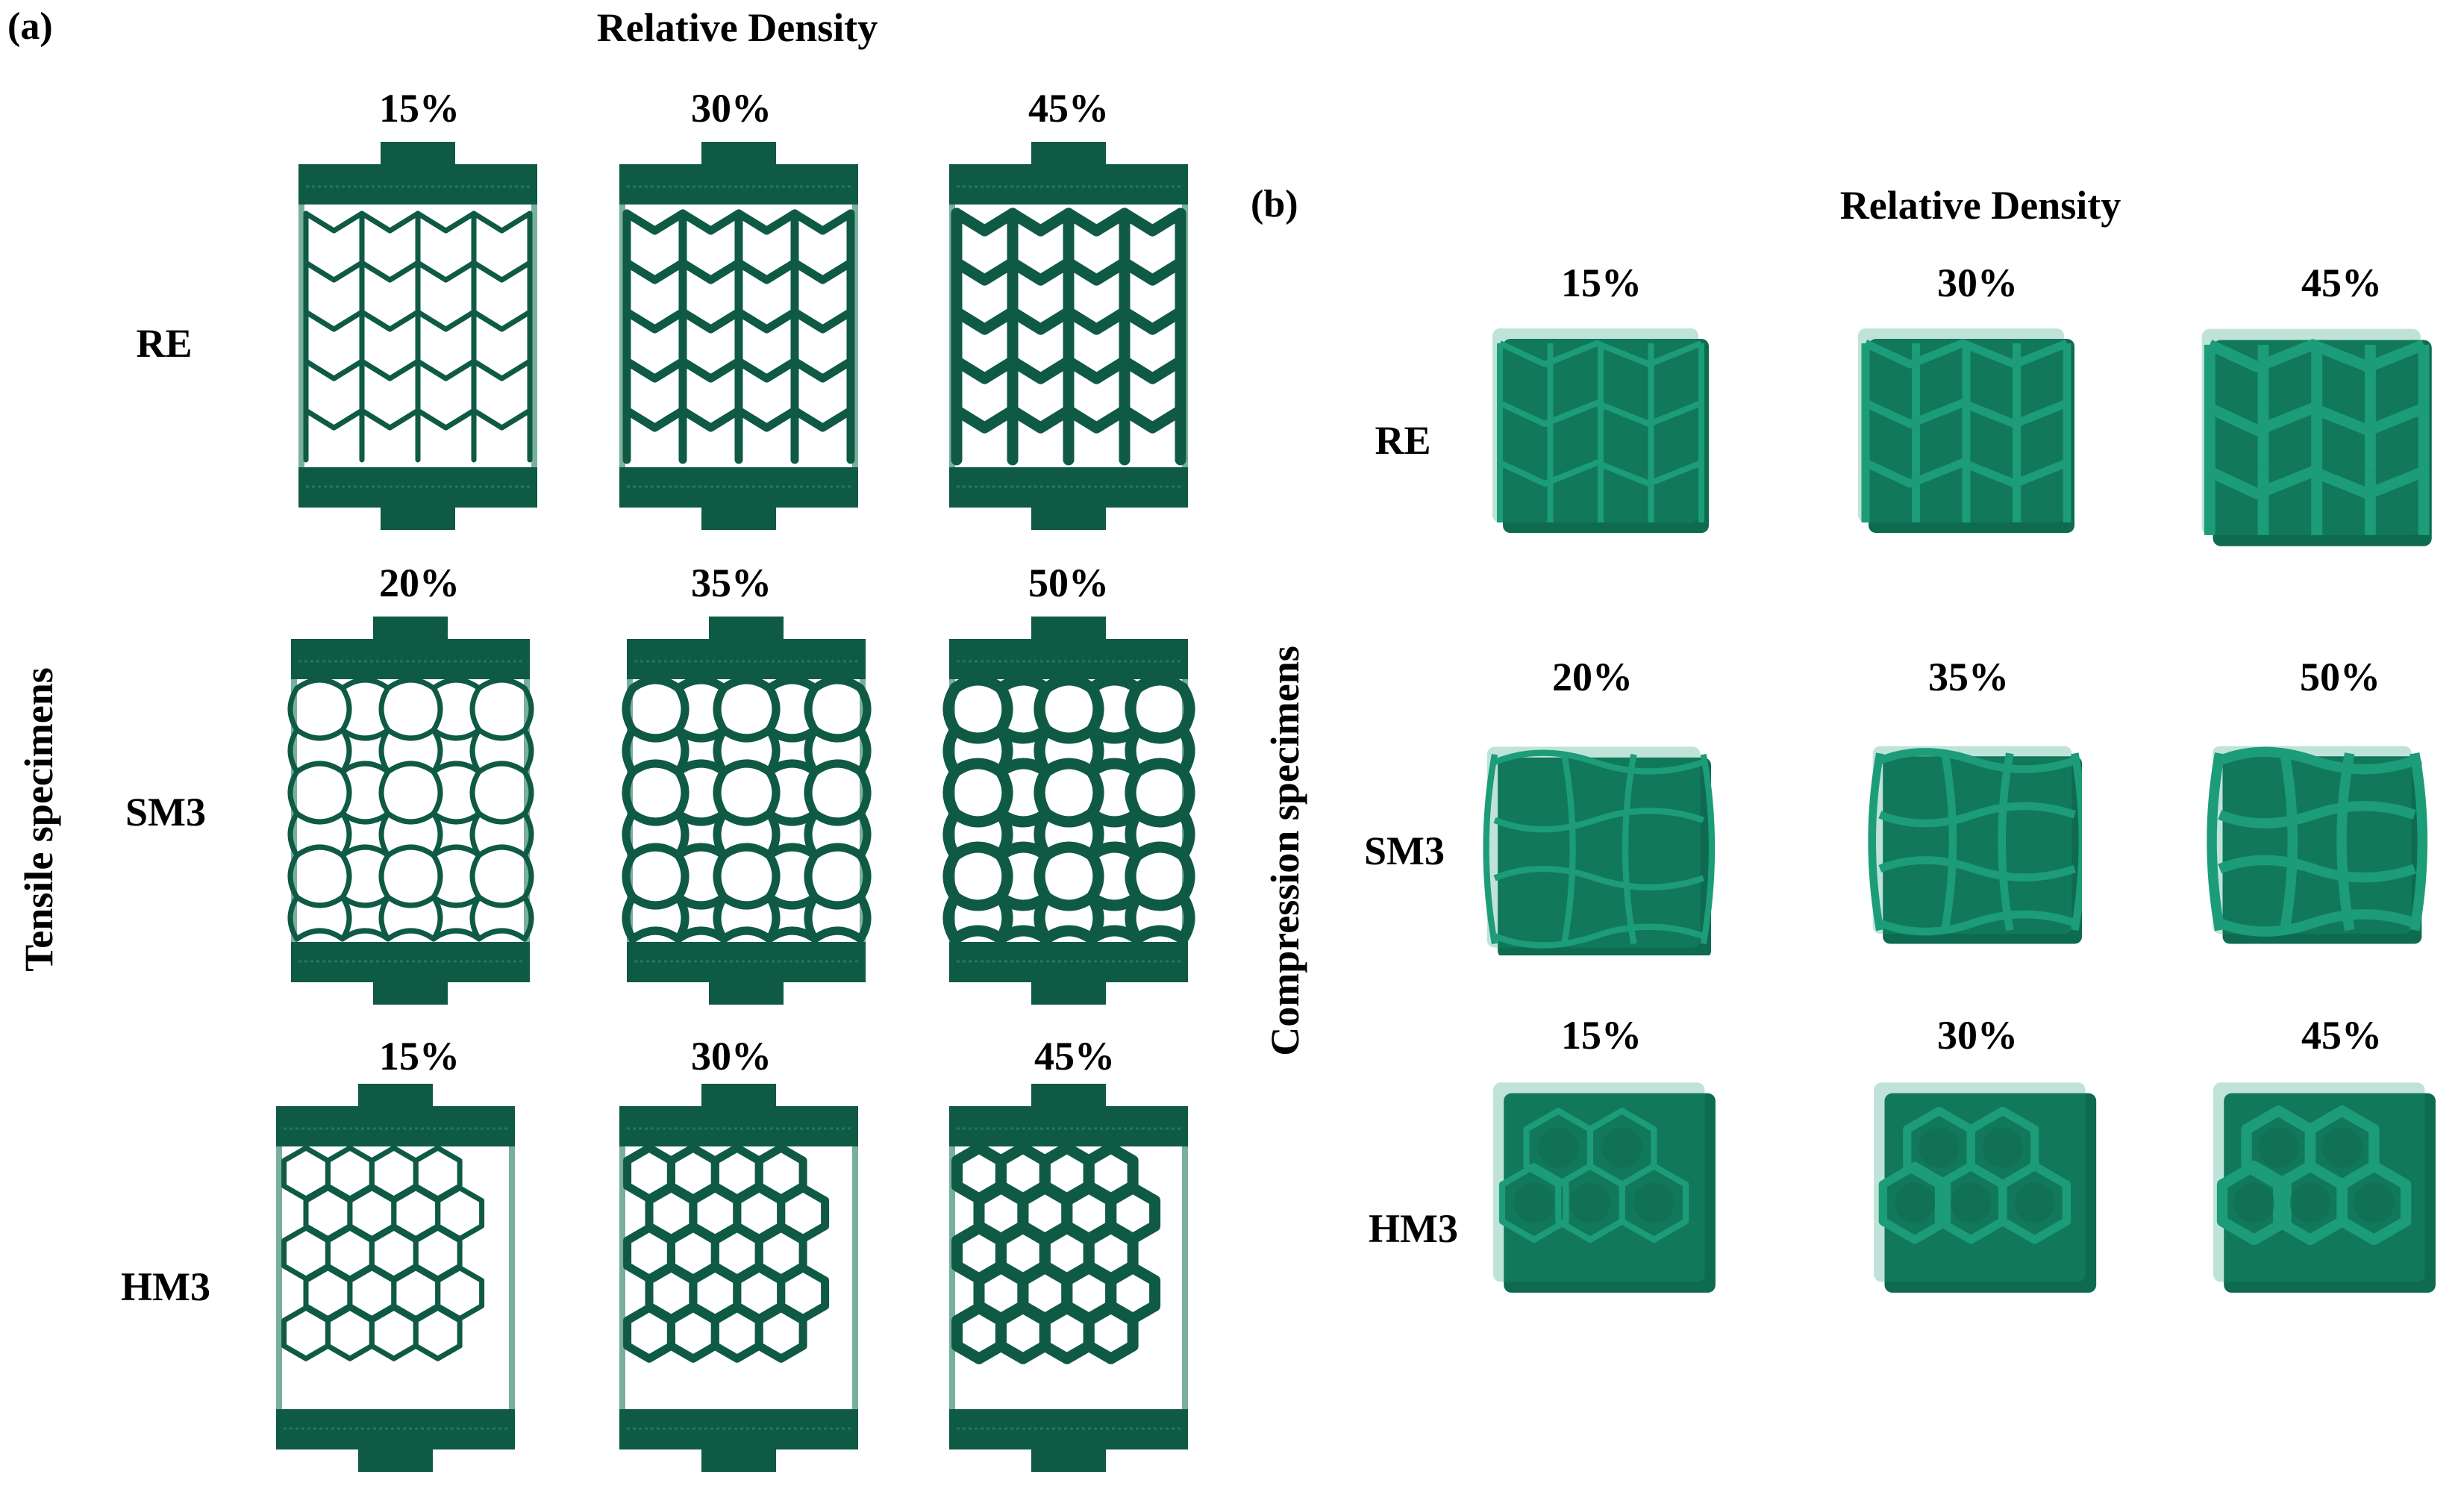  What do you see at coordinates (30, 26) in the screenshot?
I see `panel-a-label: (a)` at bounding box center [30, 26].